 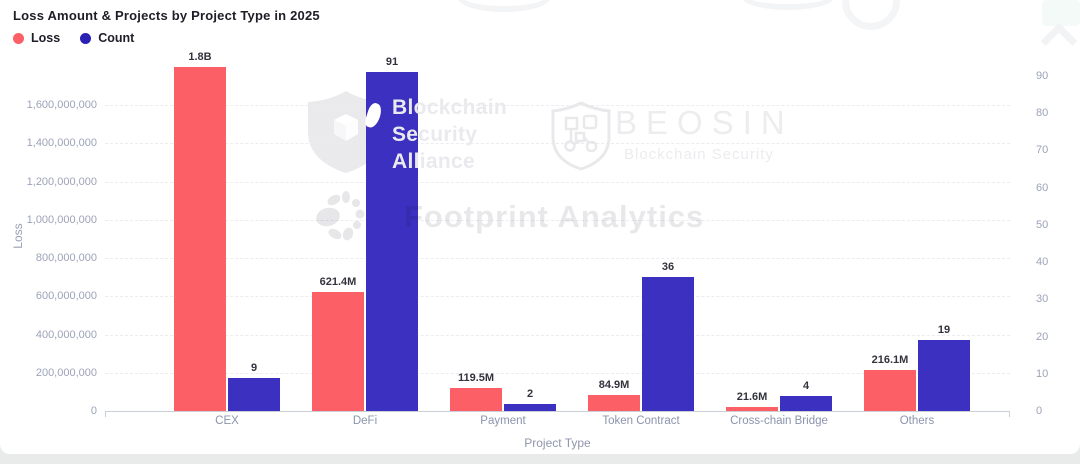 I want to click on legend: Loss Count, so click(x=73, y=38).